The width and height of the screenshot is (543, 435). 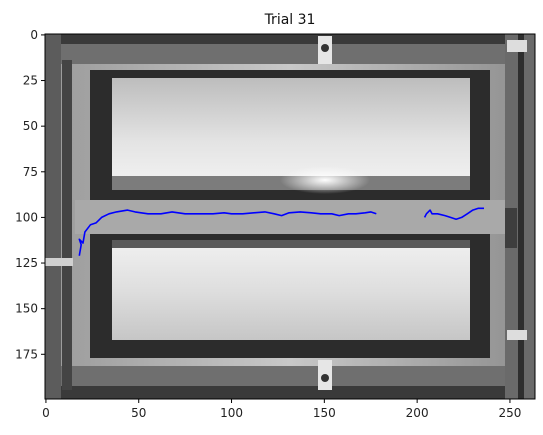 I want to click on trajectory-series, so click(x=281, y=231).